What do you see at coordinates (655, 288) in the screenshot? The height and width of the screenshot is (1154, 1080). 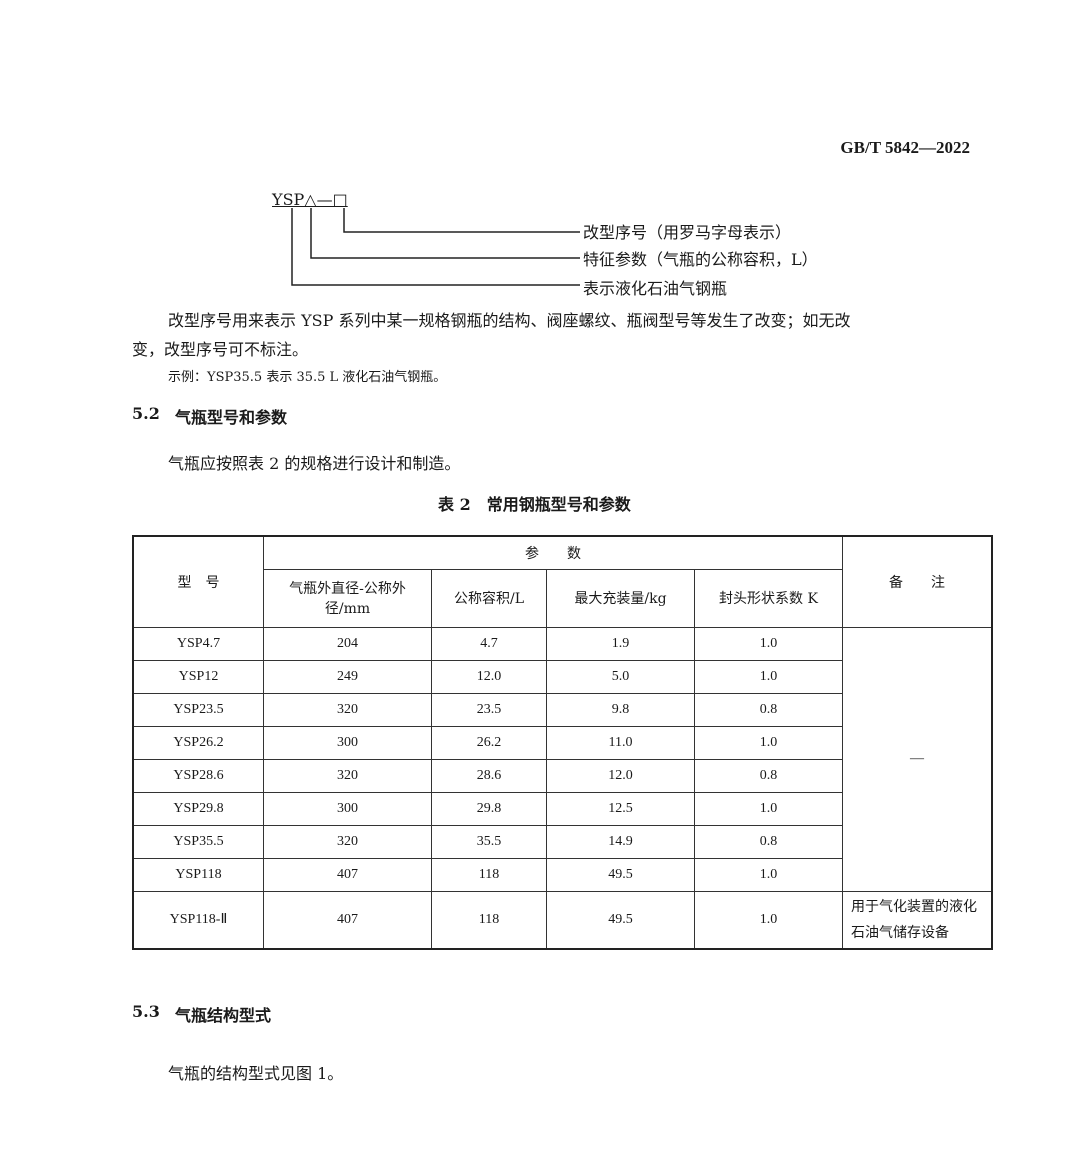 I see `designation-label: 表示液化石油气钢瓶` at bounding box center [655, 288].